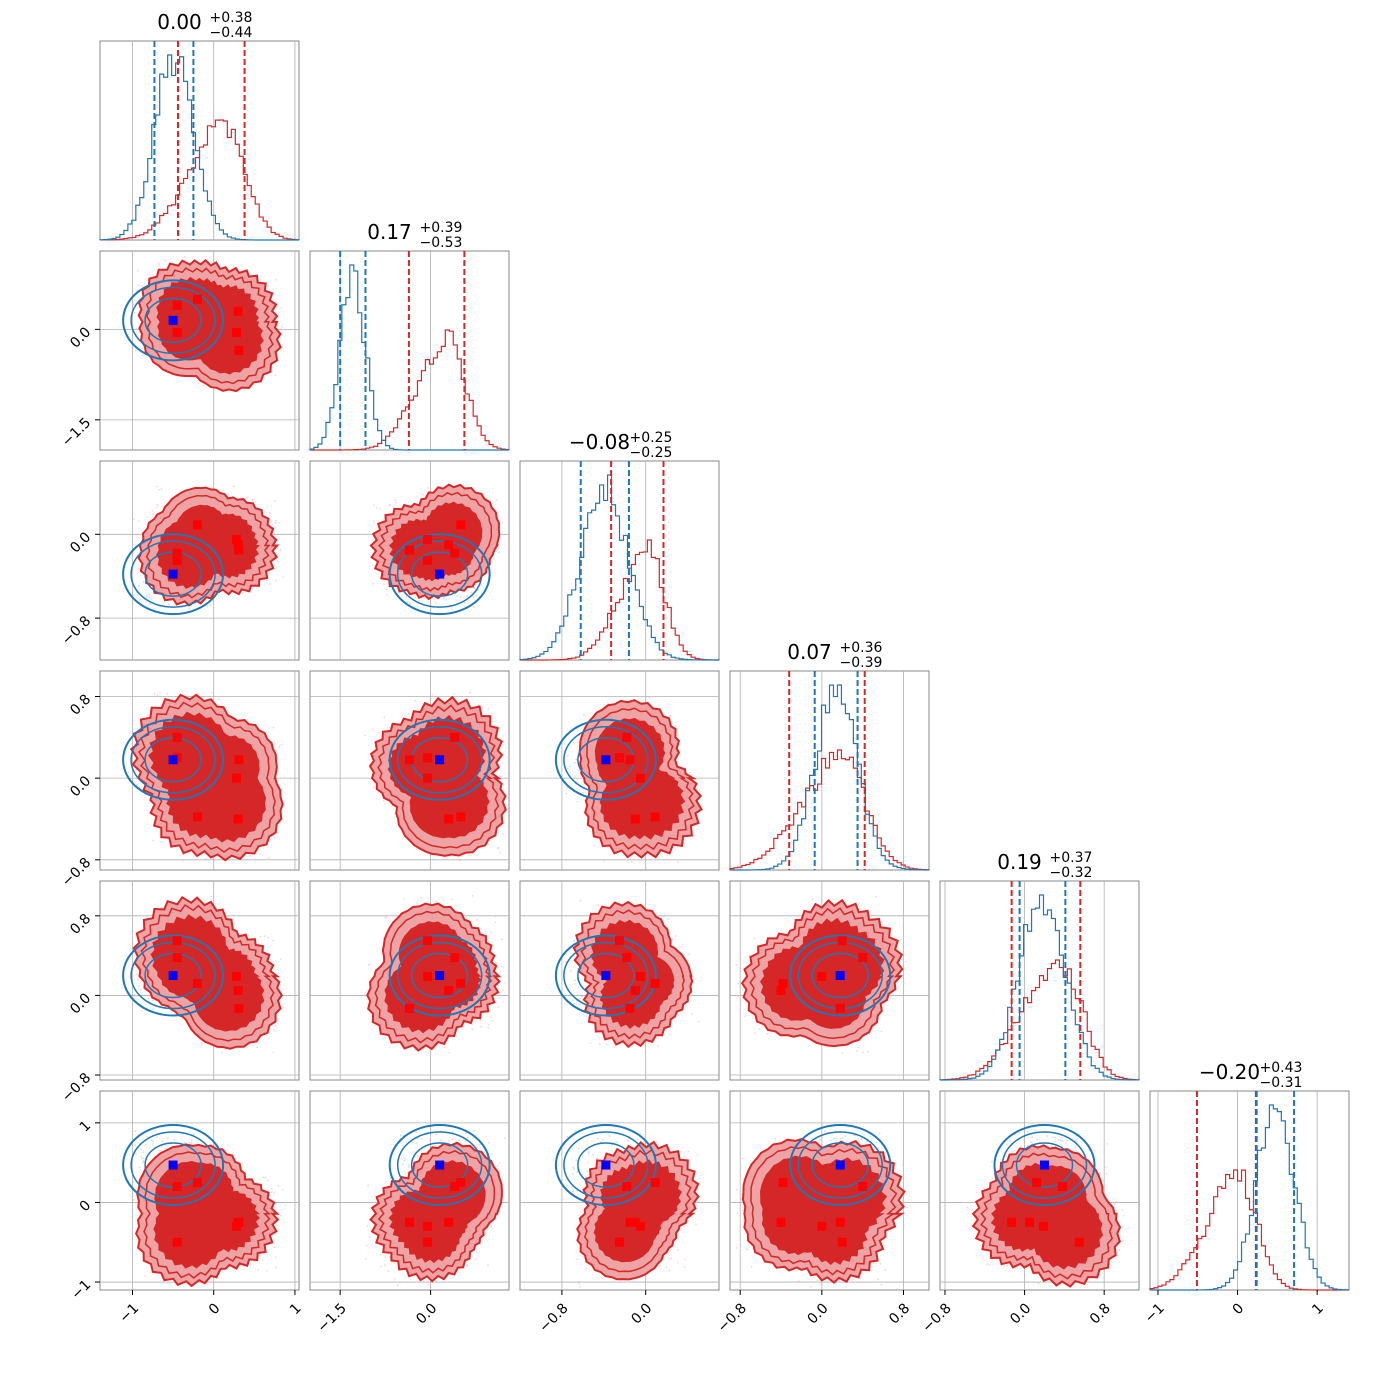 This screenshot has height=1390, width=1390. Describe the element at coordinates (619, 1213) in the screenshot. I see `panel-5-2: −0.8 0.0` at that location.